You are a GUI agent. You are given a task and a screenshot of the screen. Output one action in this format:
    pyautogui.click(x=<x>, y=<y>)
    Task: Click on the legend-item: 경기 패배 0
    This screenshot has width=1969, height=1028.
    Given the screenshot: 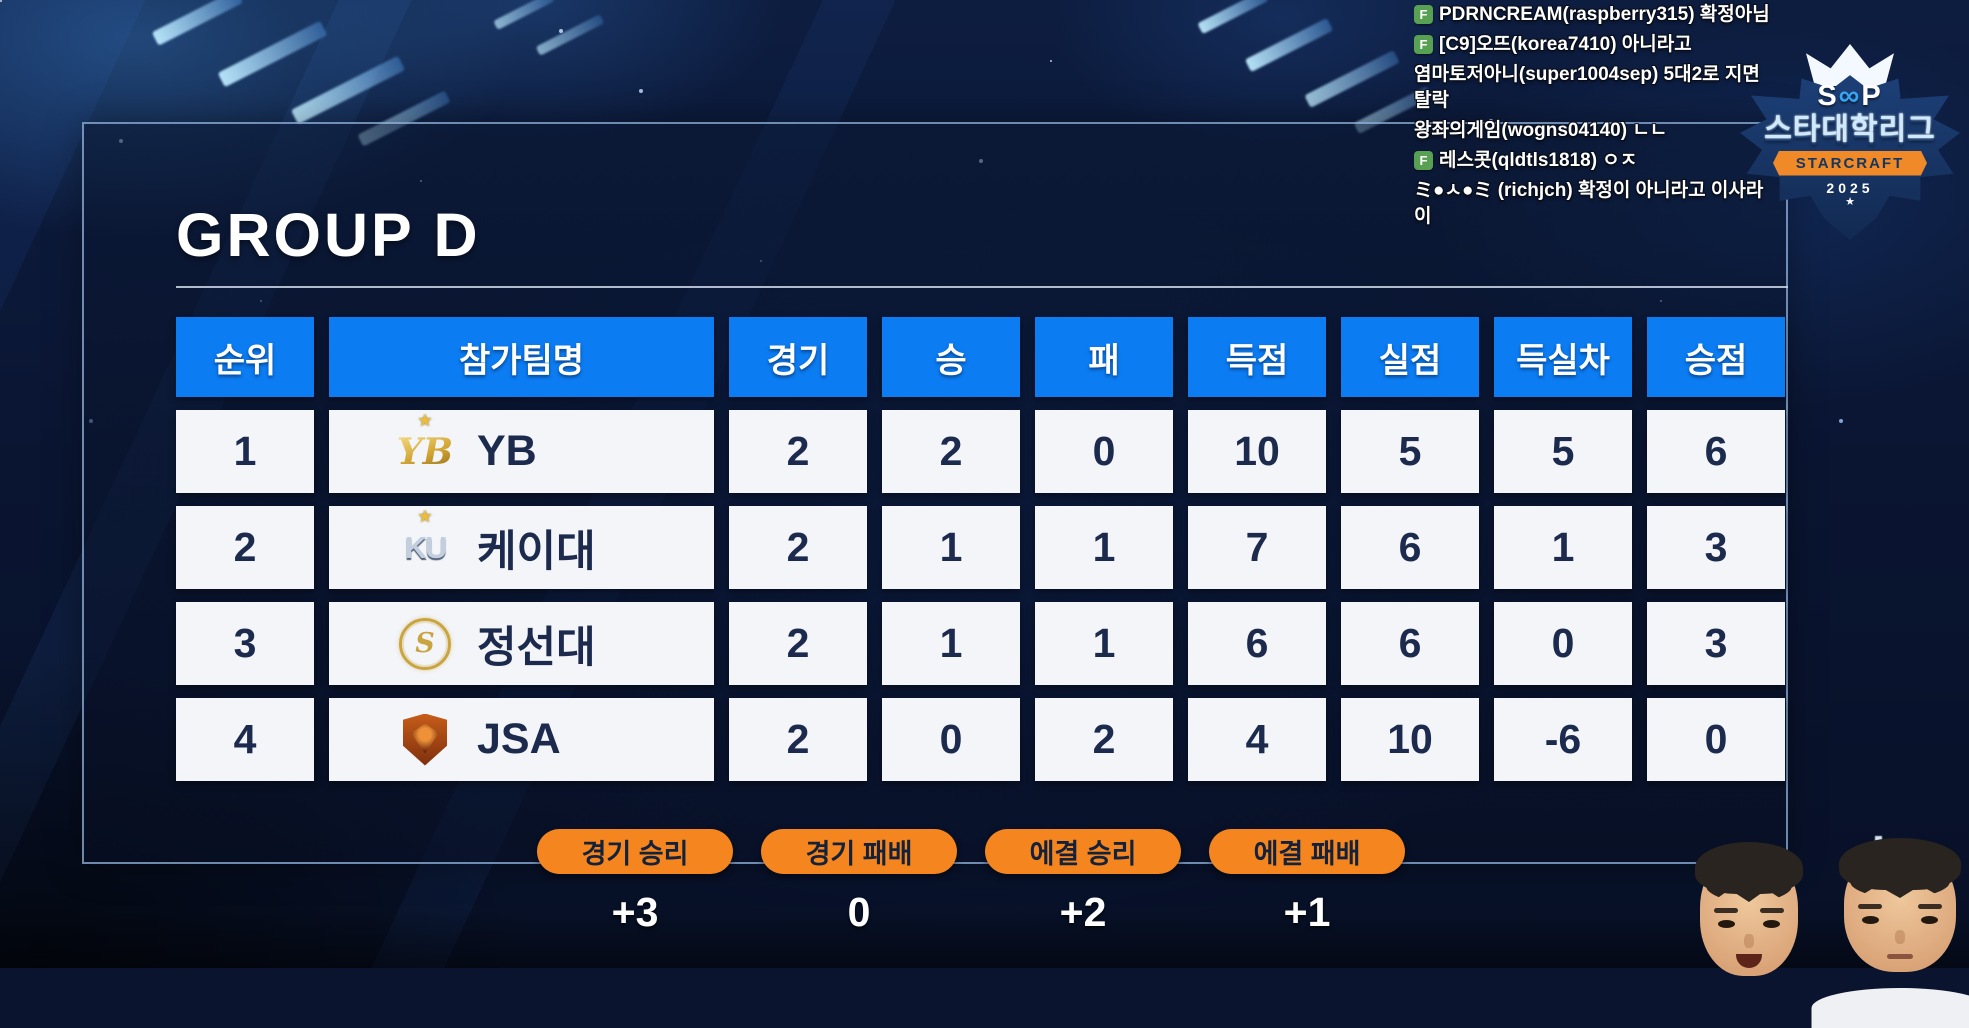 What is the action you would take?
    pyautogui.click(x=859, y=882)
    